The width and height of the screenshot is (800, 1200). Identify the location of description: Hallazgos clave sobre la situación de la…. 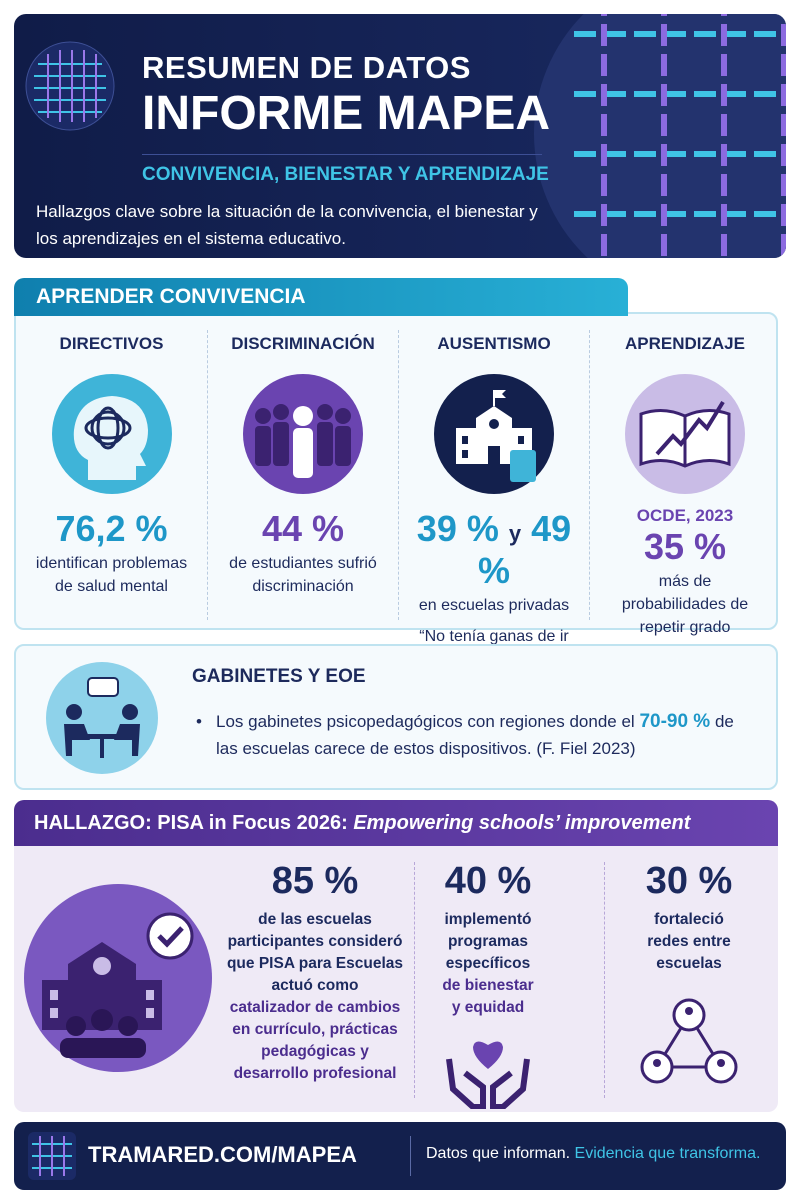
(287, 225).